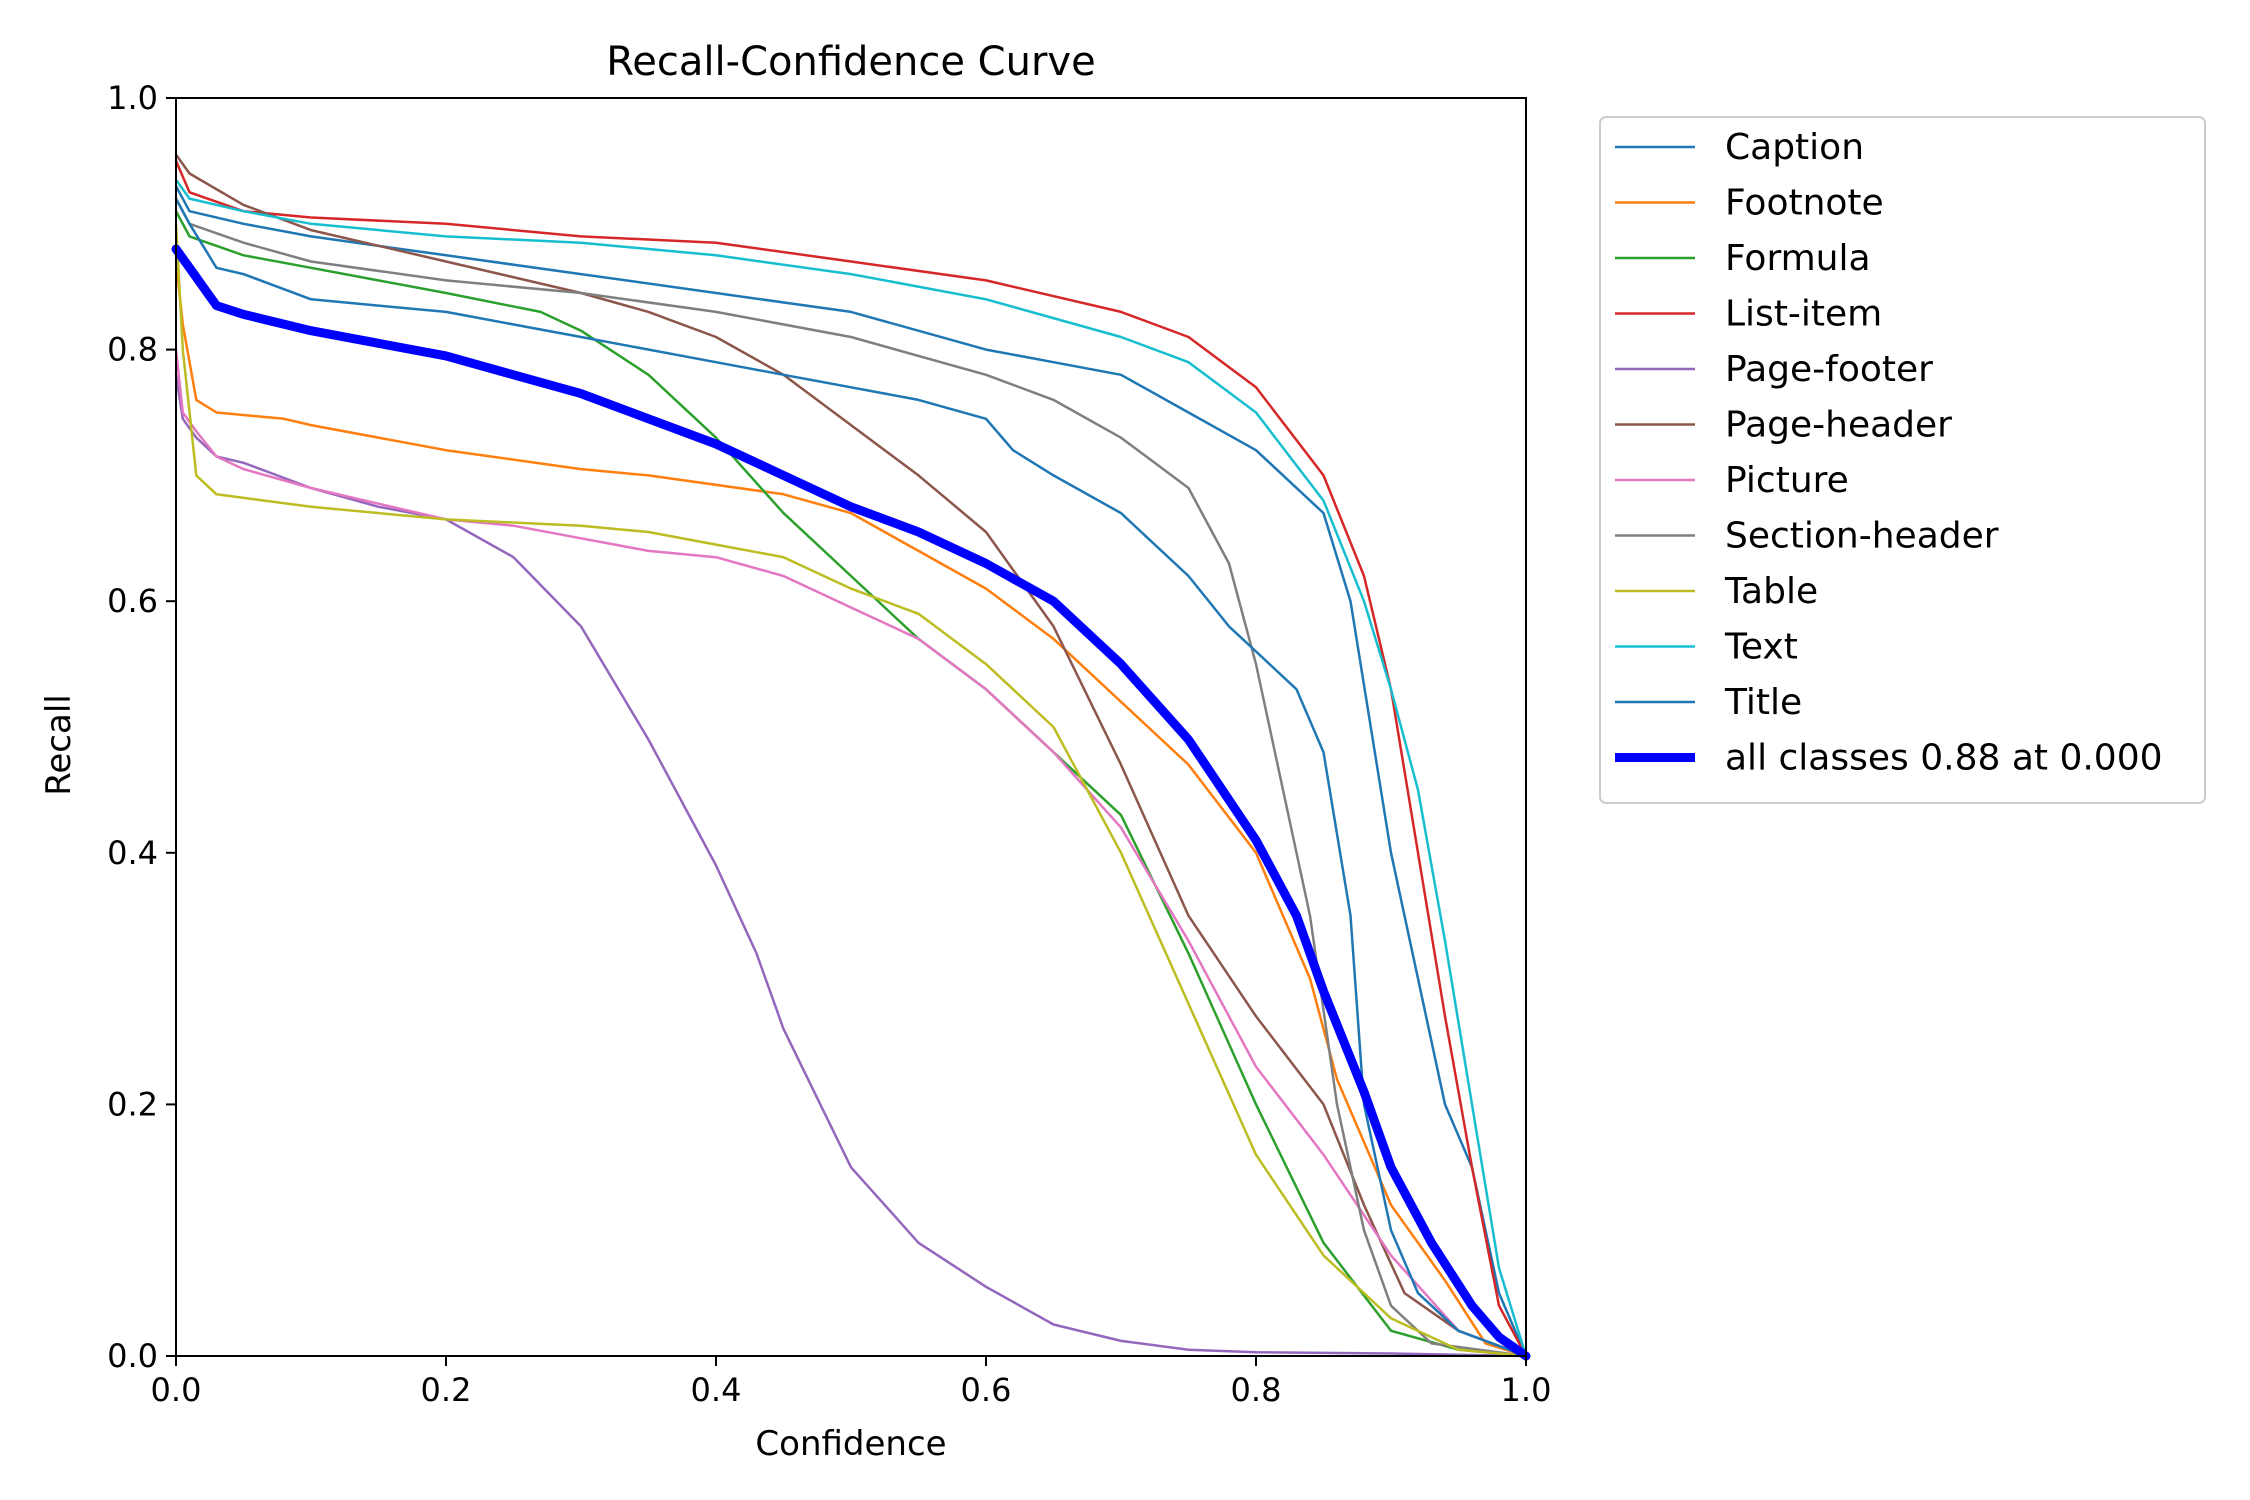 The width and height of the screenshot is (2250, 1500). I want to click on y-axis-ticks: 0.0 0.2 0.4 0.6 0.8 1.0, so click(141, 727).